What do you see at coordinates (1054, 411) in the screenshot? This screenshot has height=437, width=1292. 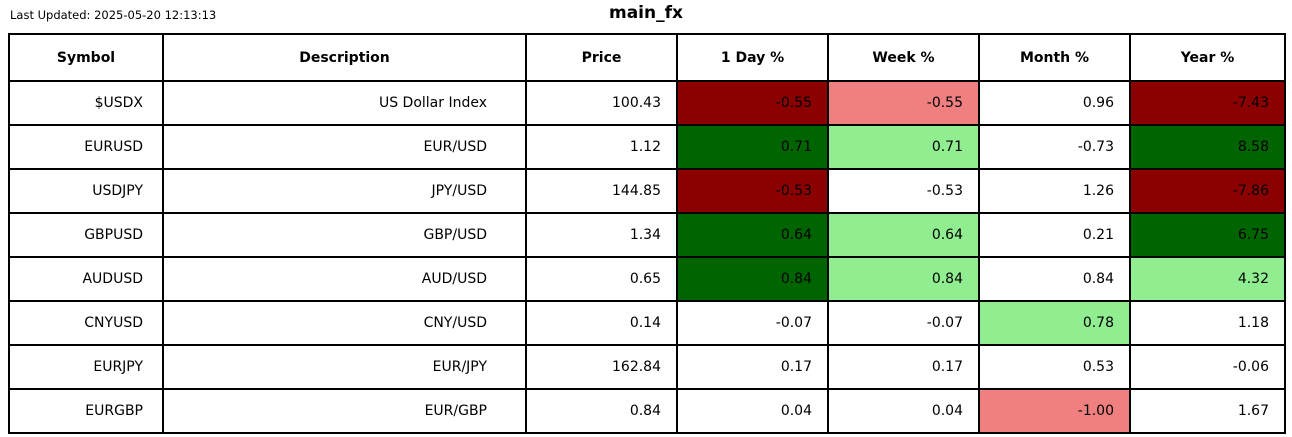 I see `month-pct-cell: -1.00` at bounding box center [1054, 411].